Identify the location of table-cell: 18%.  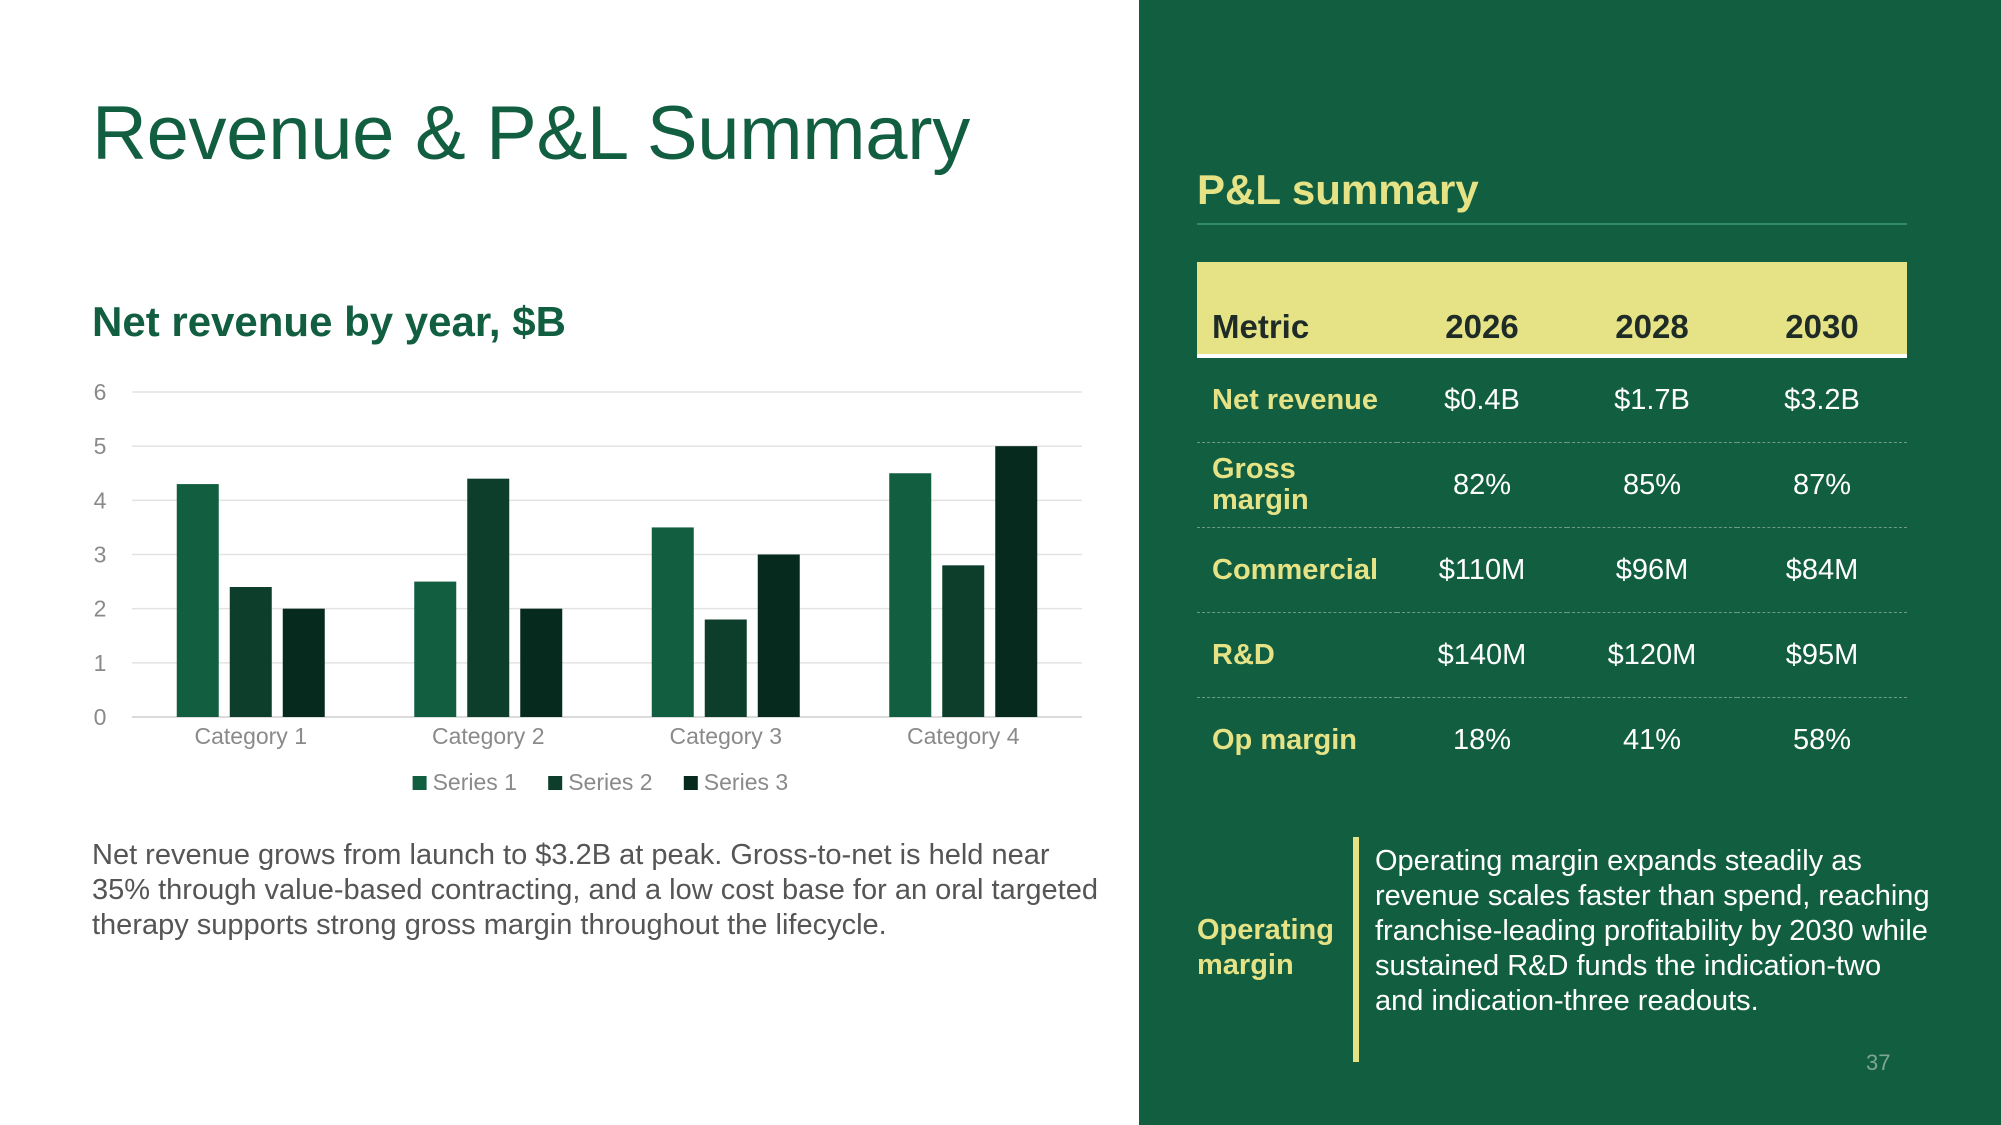
(1482, 739).